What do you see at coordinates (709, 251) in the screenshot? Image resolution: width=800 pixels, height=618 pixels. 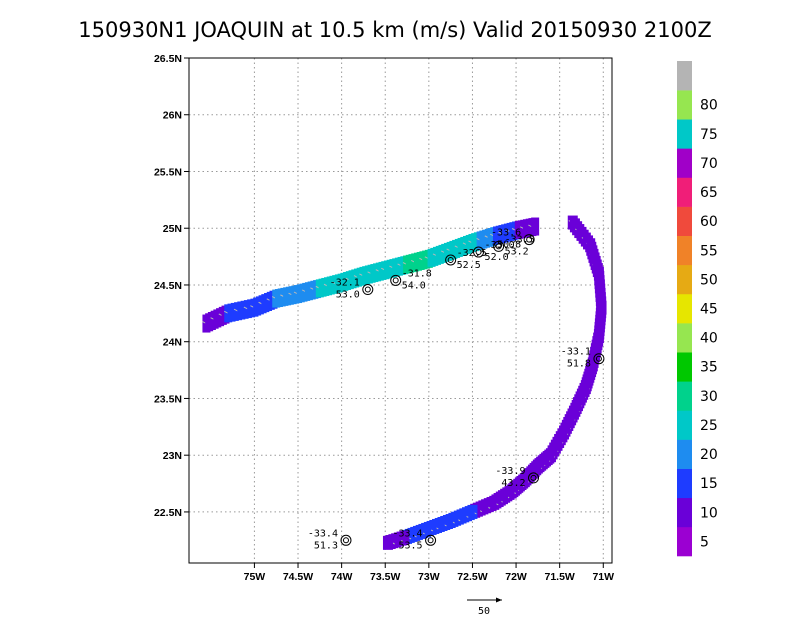 I see `colorbar-label: 55` at bounding box center [709, 251].